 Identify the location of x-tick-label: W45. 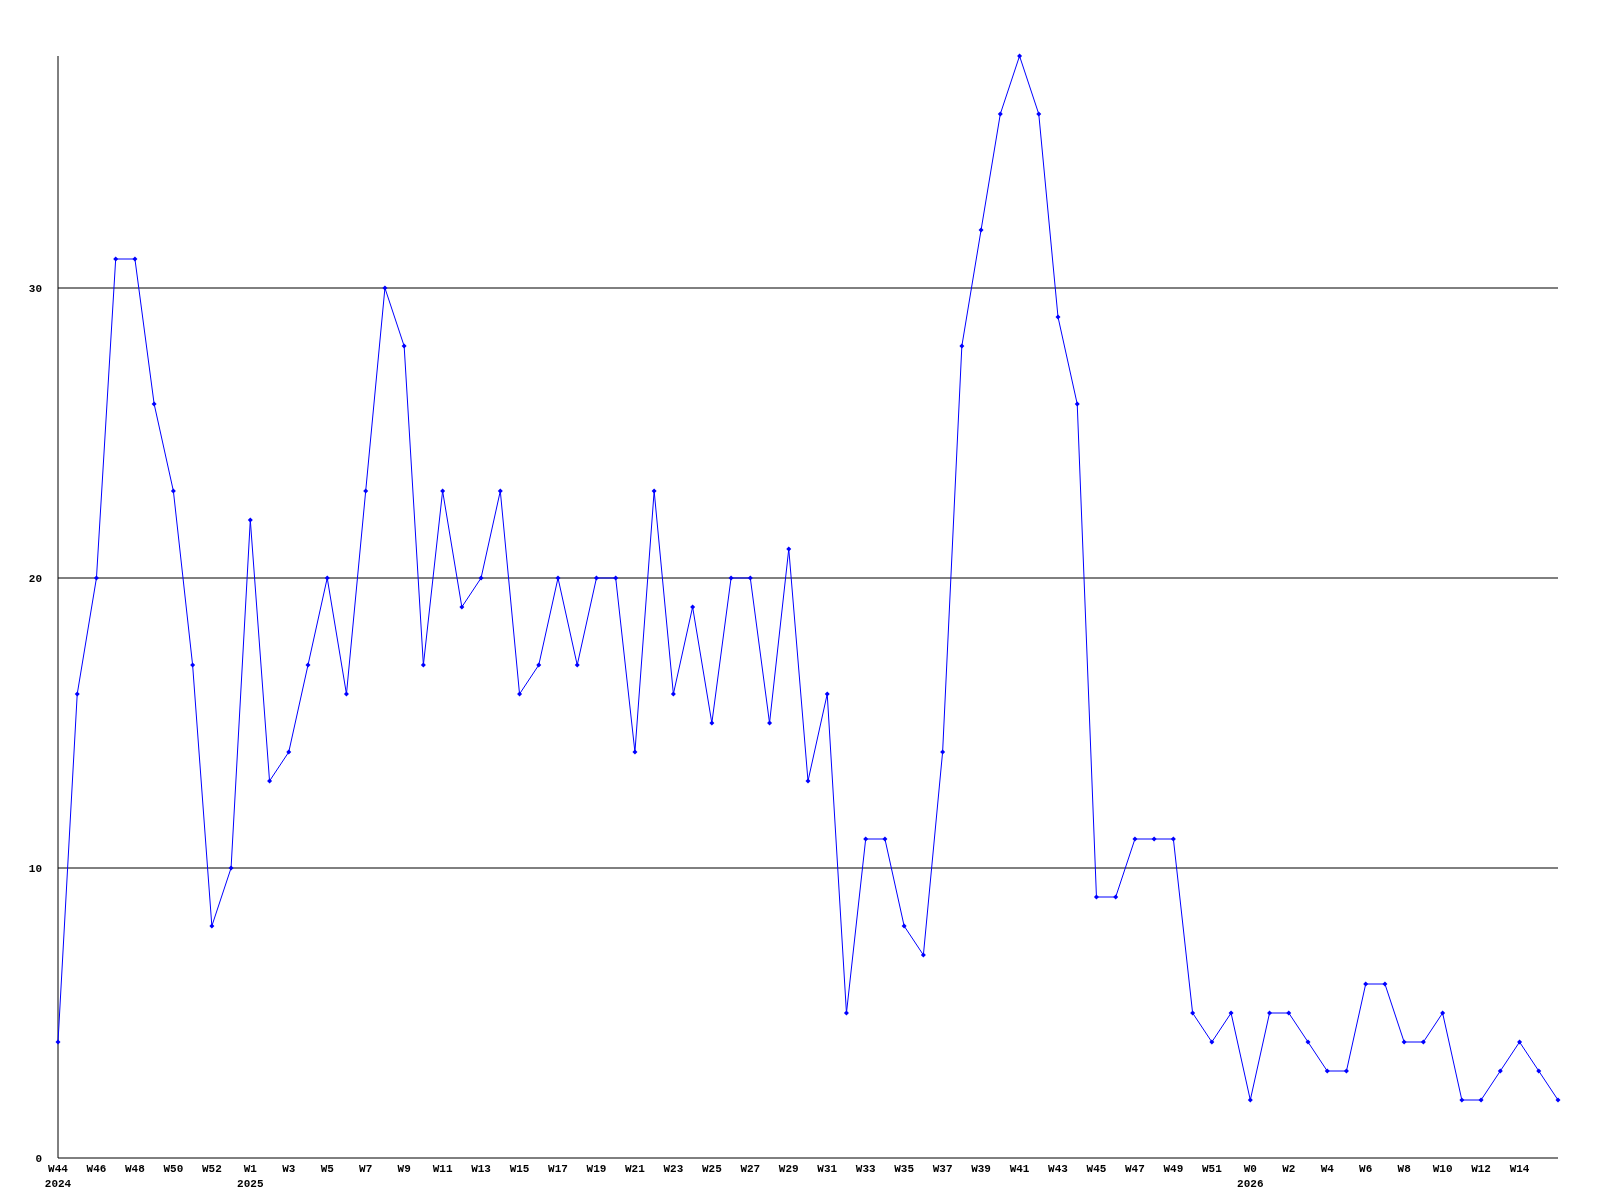
(1096, 1169).